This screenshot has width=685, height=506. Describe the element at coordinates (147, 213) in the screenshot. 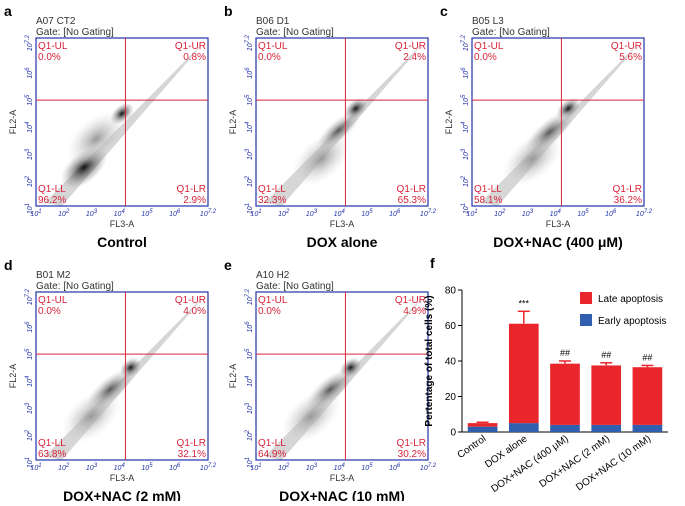

I see `x-tick-label: 105` at that location.